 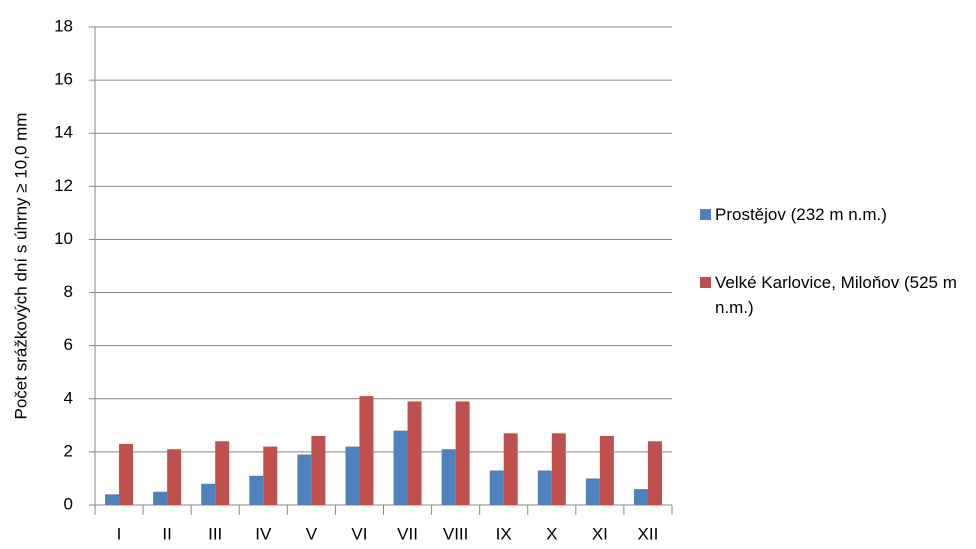 What do you see at coordinates (68, 503) in the screenshot?
I see `y-tick-label: 0` at bounding box center [68, 503].